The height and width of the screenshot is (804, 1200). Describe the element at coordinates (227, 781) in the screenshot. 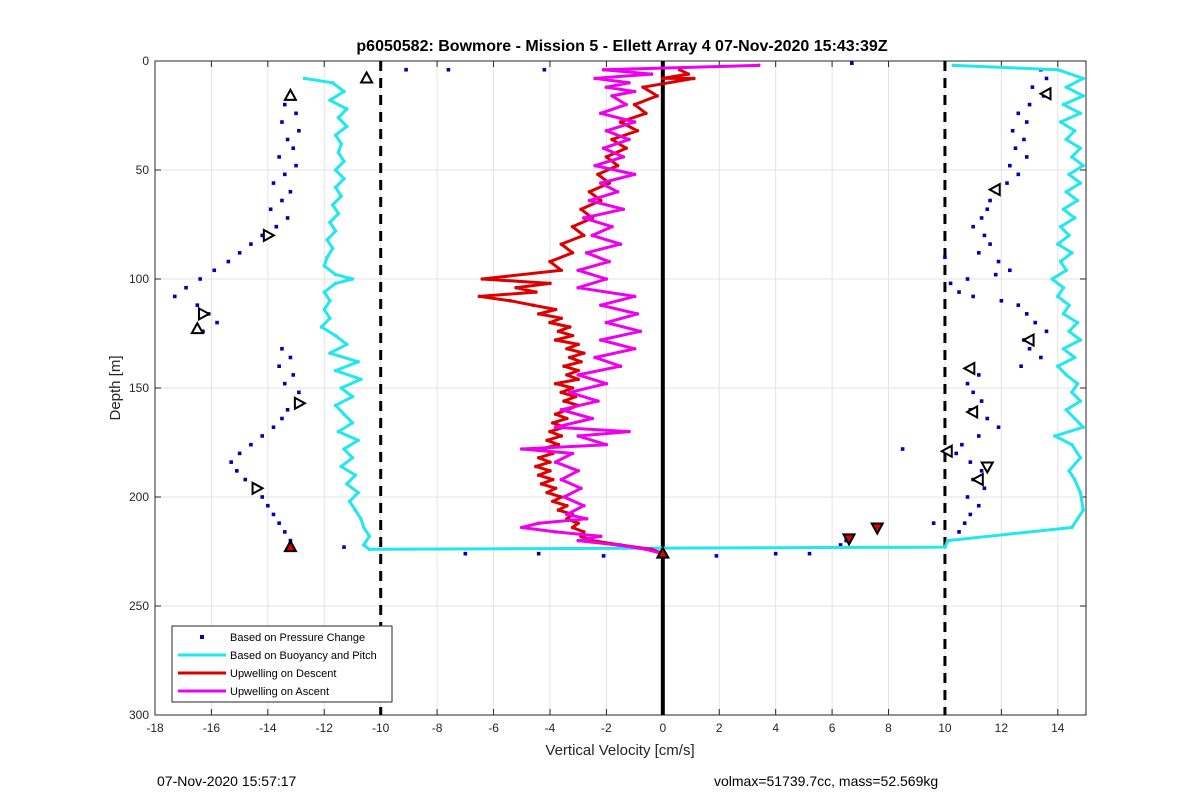

I see `footer-timestamp: 07-Nov-2020 15:57:17` at that location.